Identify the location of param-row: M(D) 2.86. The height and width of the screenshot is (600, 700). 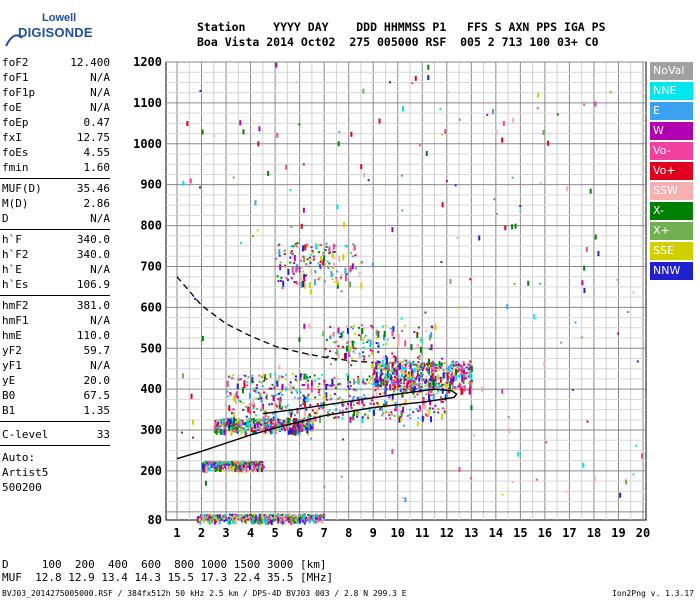
(56, 204).